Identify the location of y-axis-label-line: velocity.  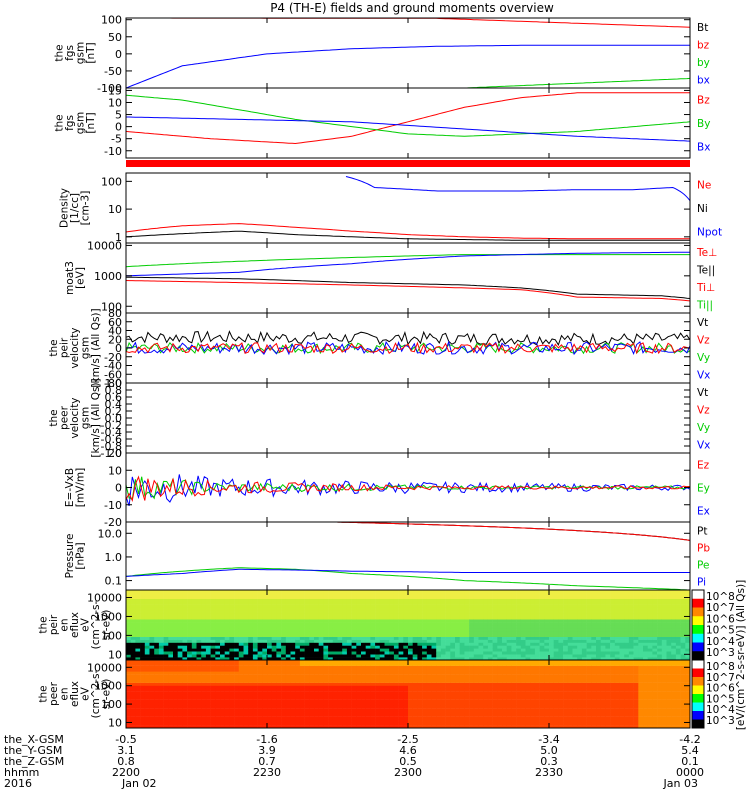
(75, 417).